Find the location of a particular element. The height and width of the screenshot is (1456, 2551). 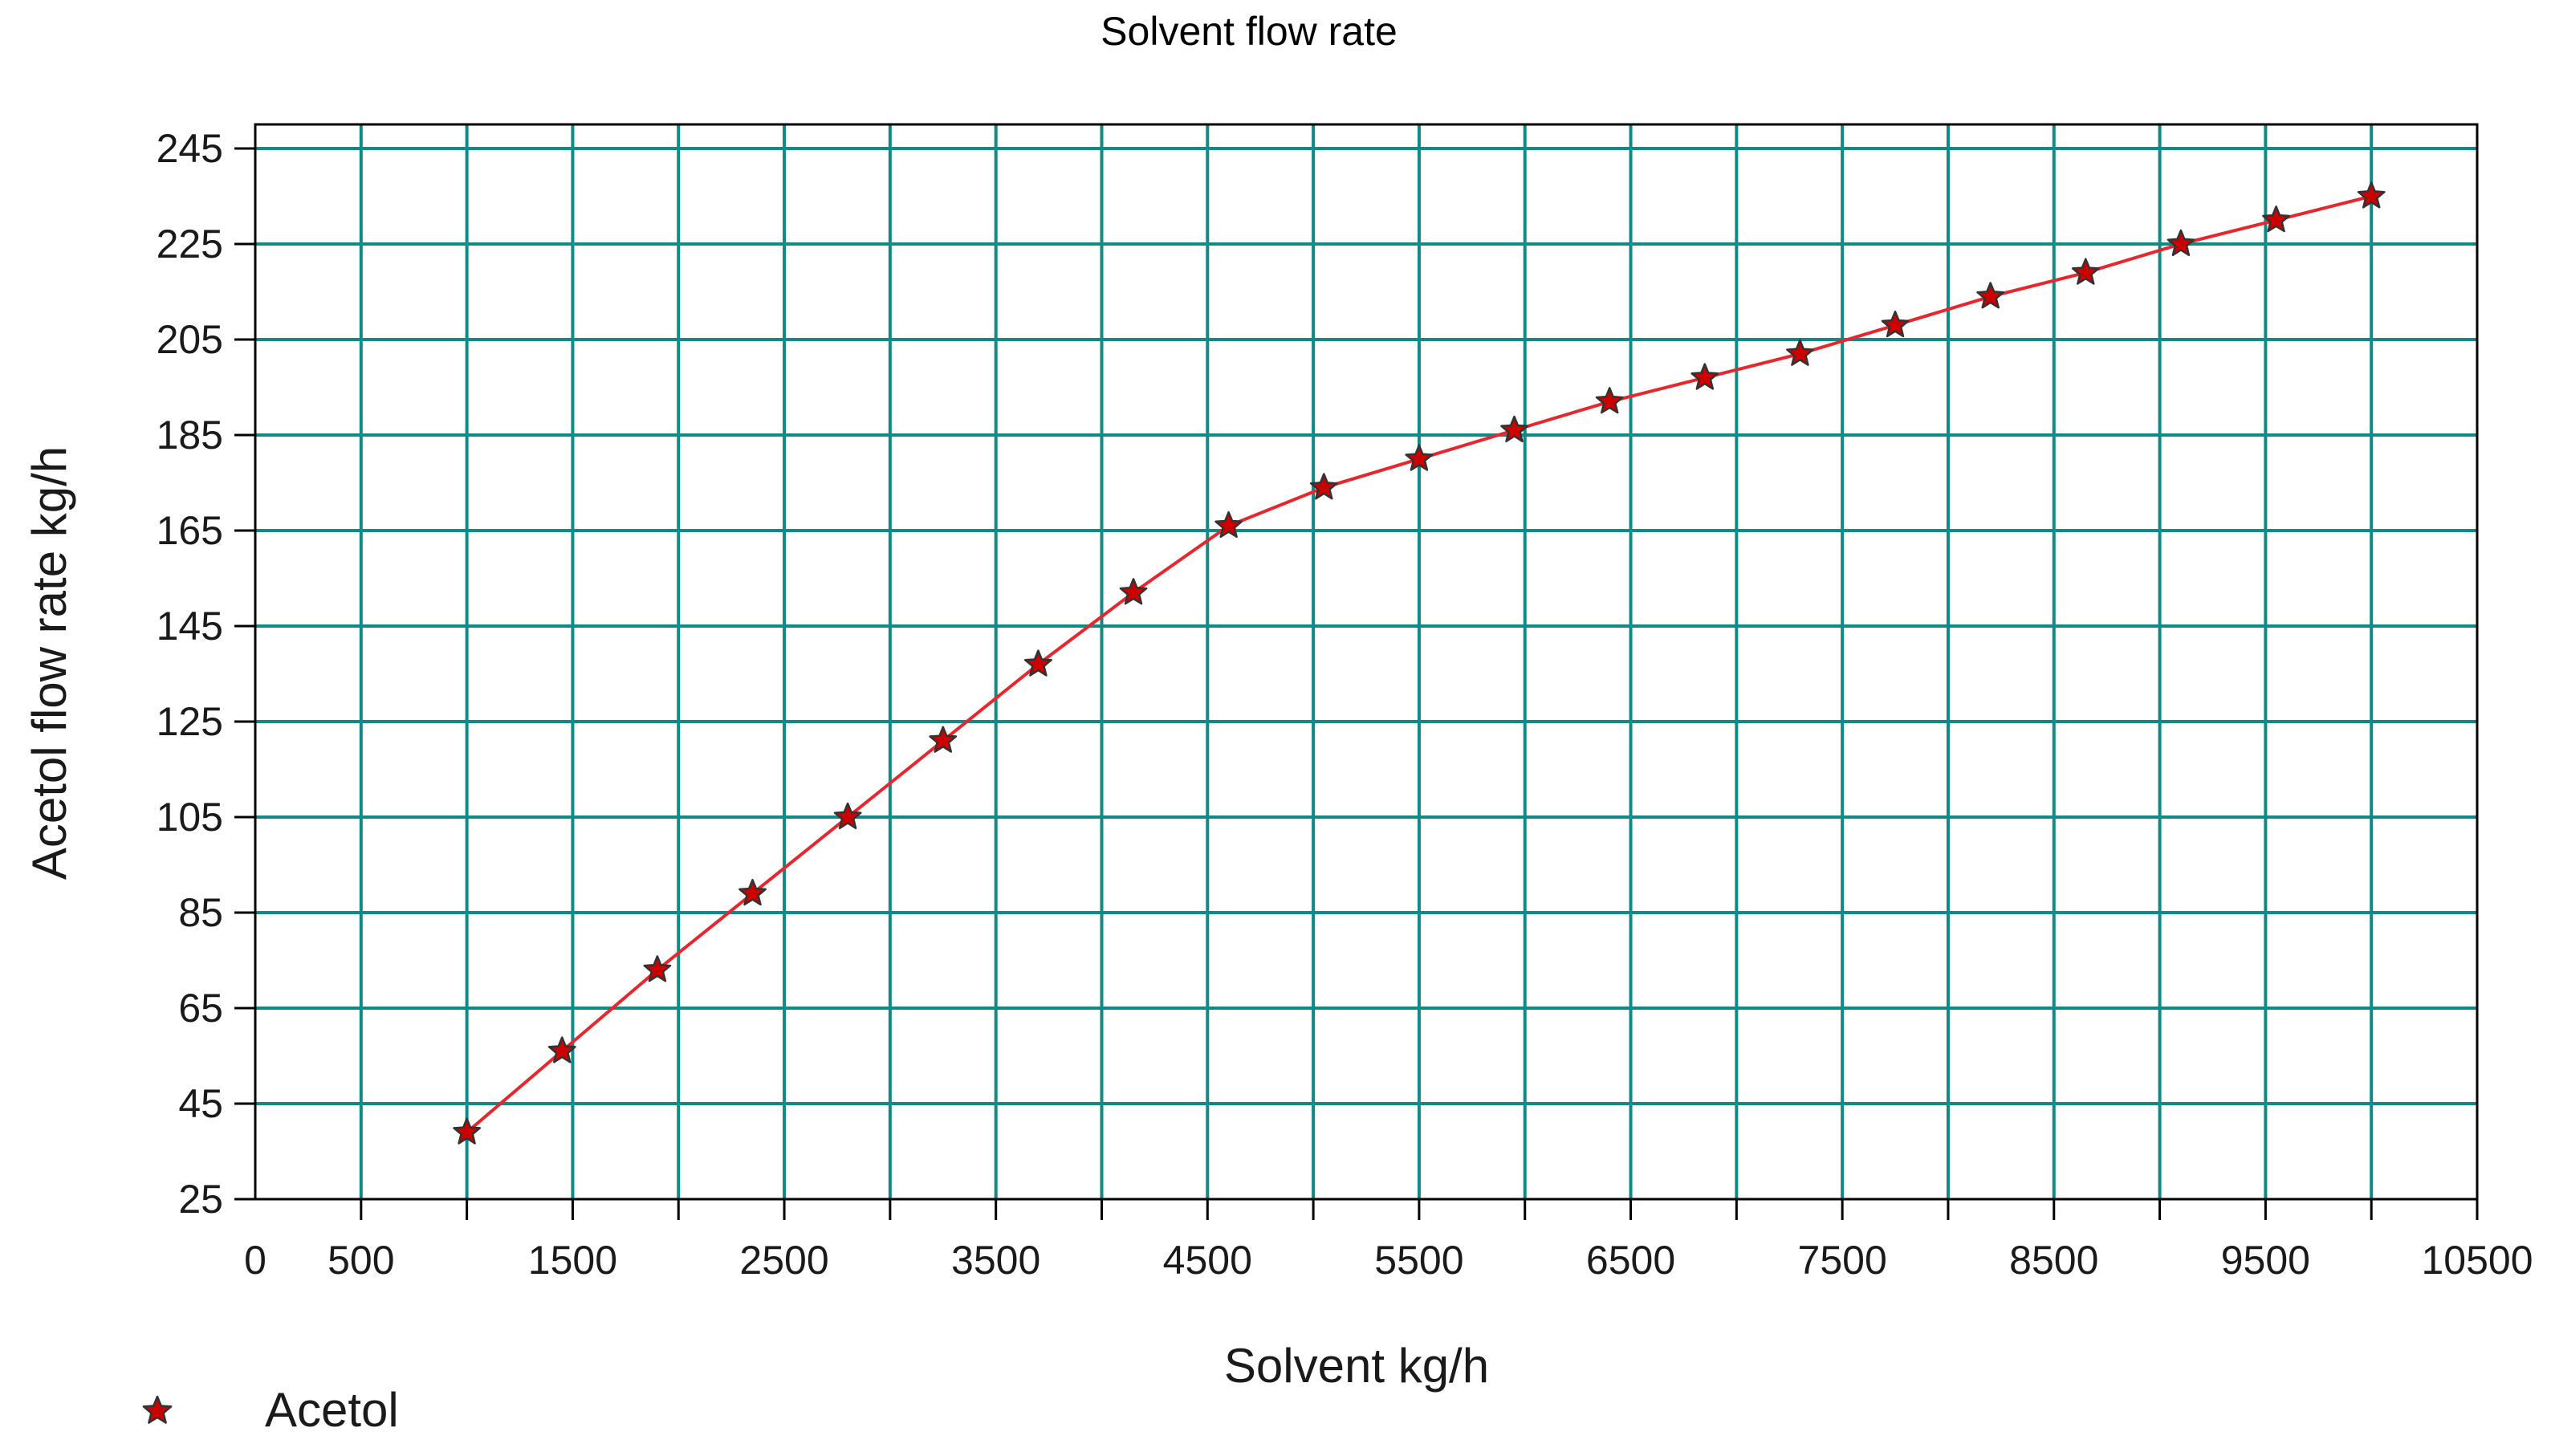

x-tick-label: 10500 is located at coordinates (2477, 1261).